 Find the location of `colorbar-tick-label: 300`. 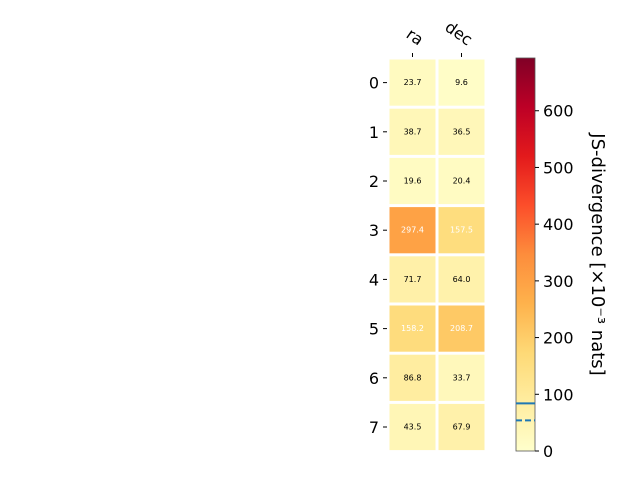

colorbar-tick-label: 300 is located at coordinates (558, 281).